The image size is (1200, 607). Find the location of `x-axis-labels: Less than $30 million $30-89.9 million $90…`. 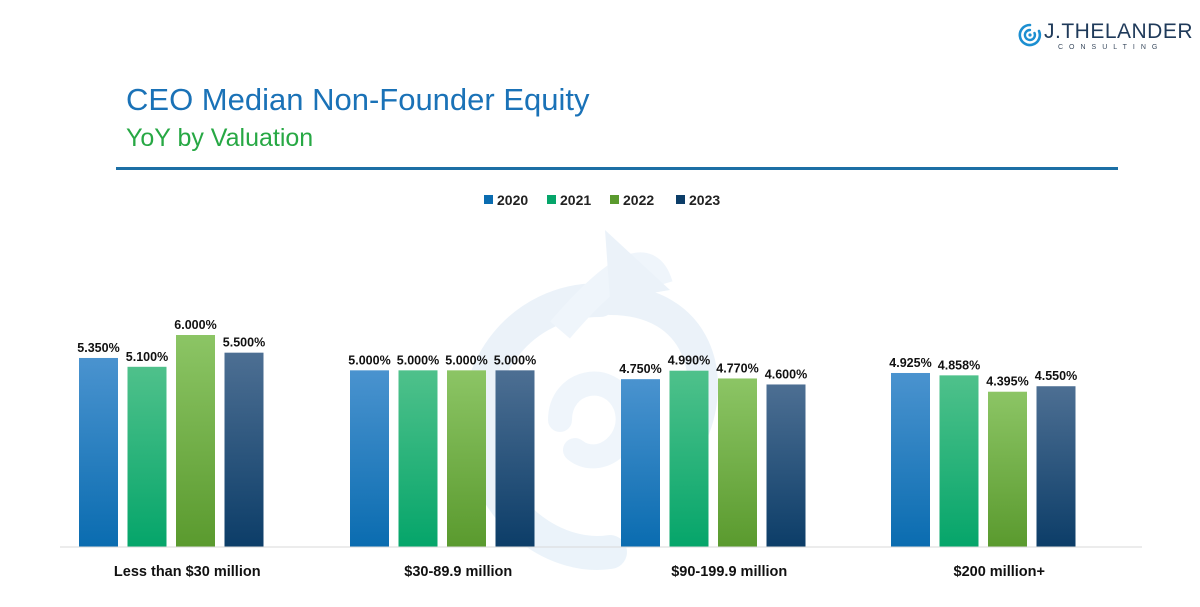

x-axis-labels: Less than $30 million $30-89.9 million $90… is located at coordinates (579, 572).